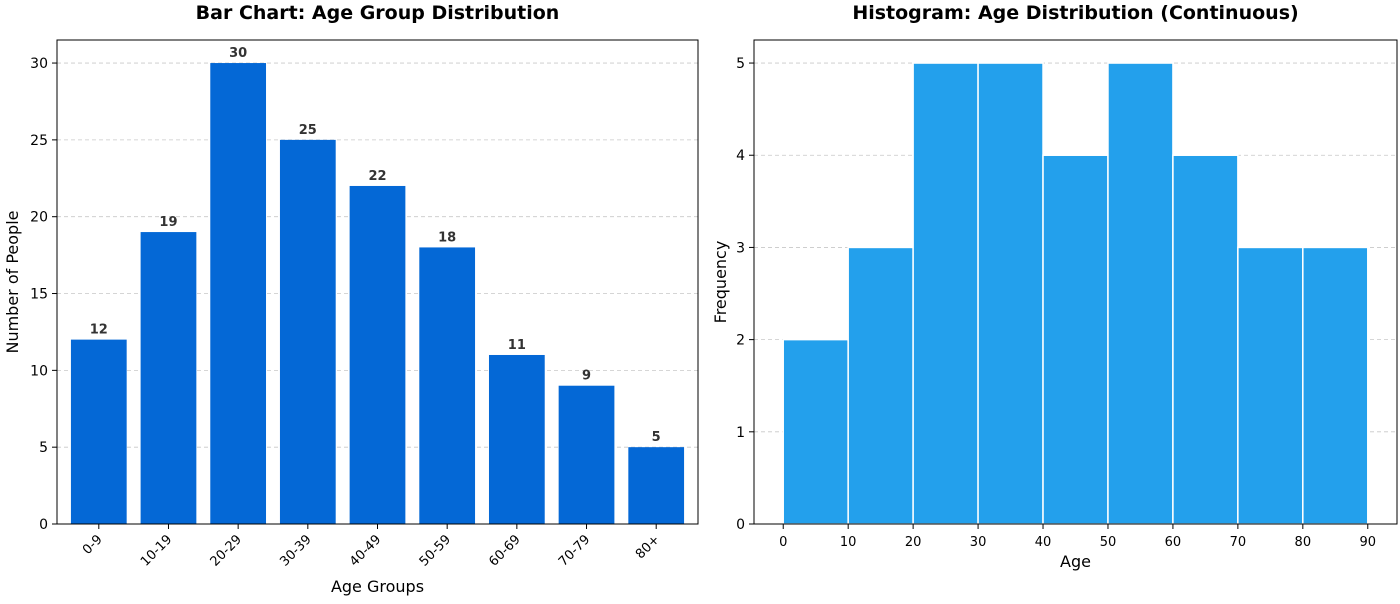 The width and height of the screenshot is (1400, 604). Describe the element at coordinates (1238, 542) in the screenshot. I see `x-tick-label: 70` at that location.